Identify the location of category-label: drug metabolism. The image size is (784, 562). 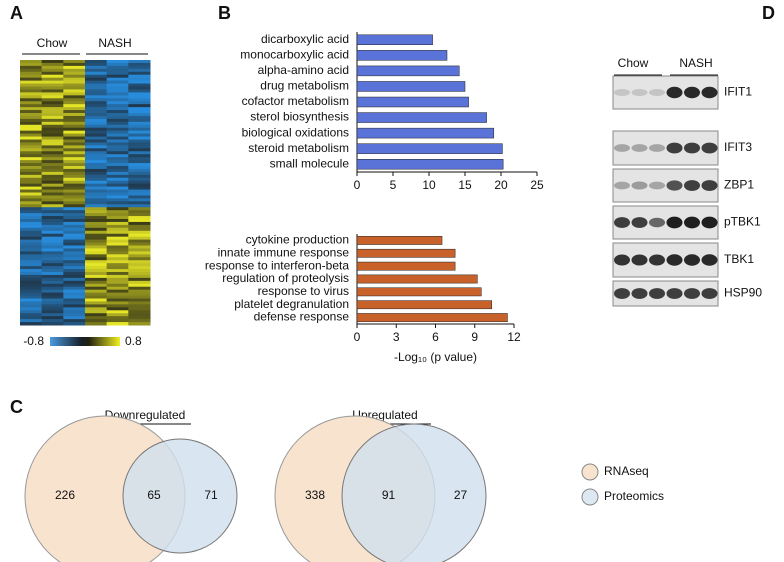
(304, 86).